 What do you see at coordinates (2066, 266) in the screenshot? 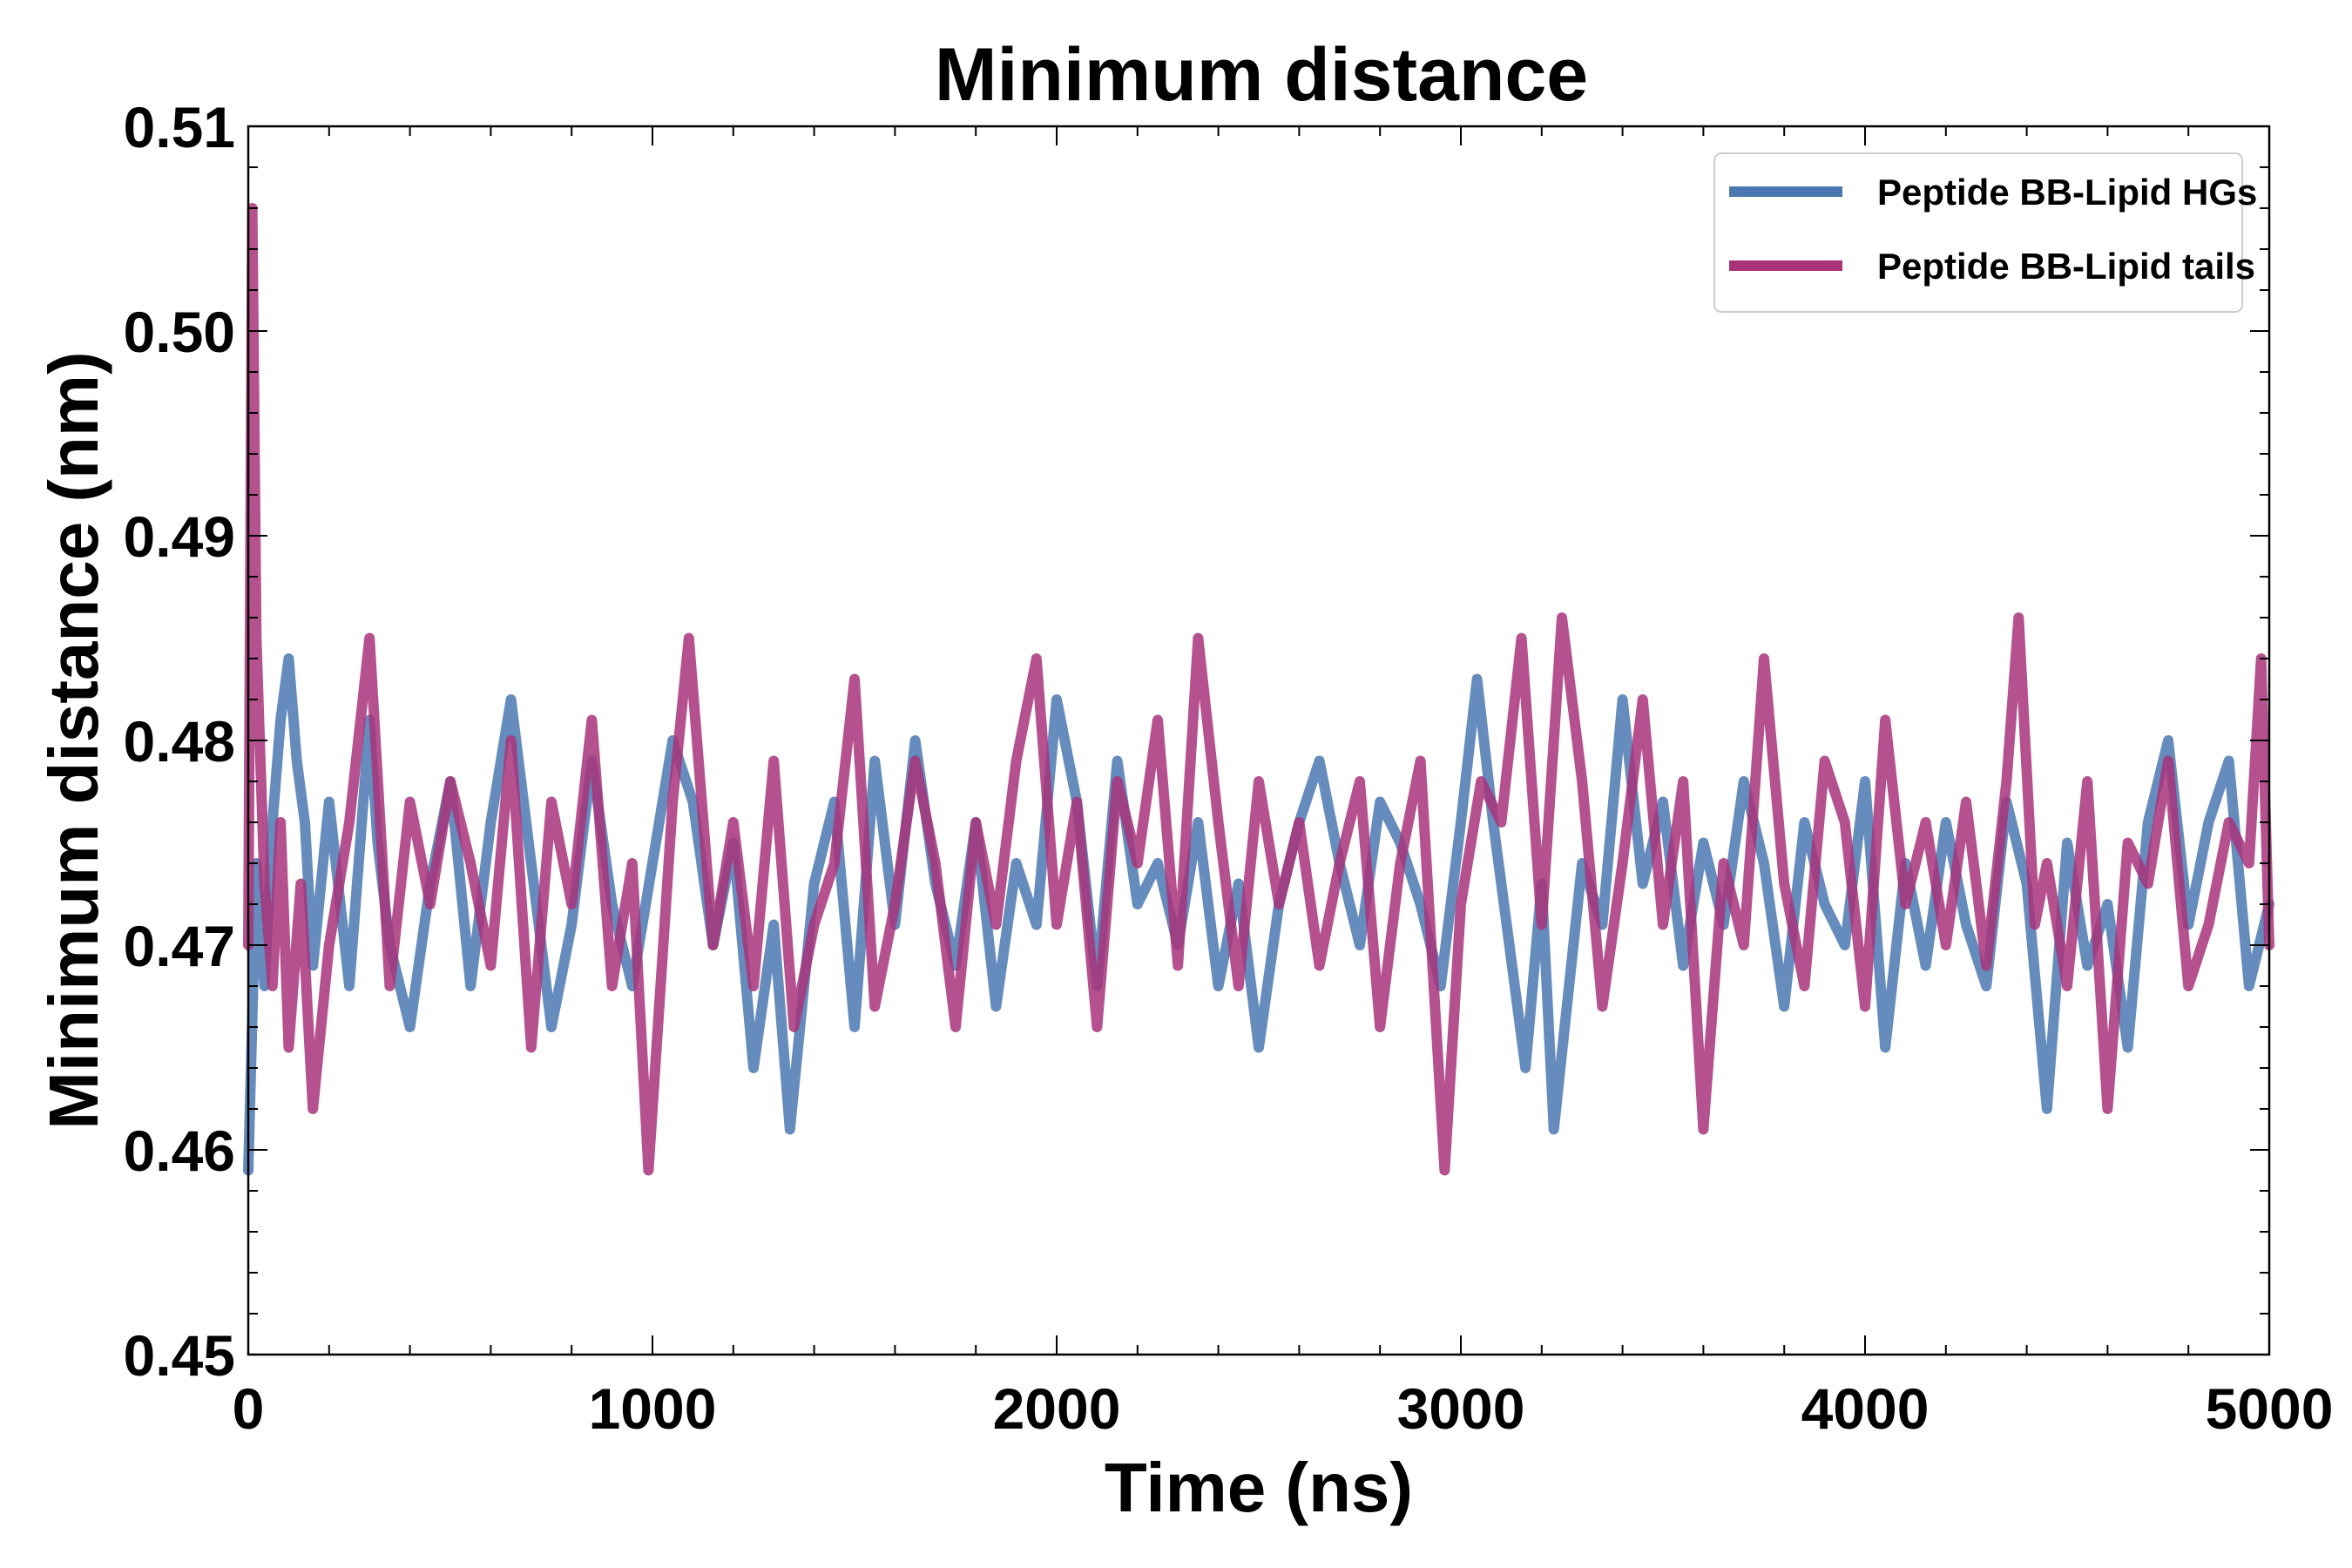
I see `legend-label-tails: Peptide BB-Lipid tails` at bounding box center [2066, 266].